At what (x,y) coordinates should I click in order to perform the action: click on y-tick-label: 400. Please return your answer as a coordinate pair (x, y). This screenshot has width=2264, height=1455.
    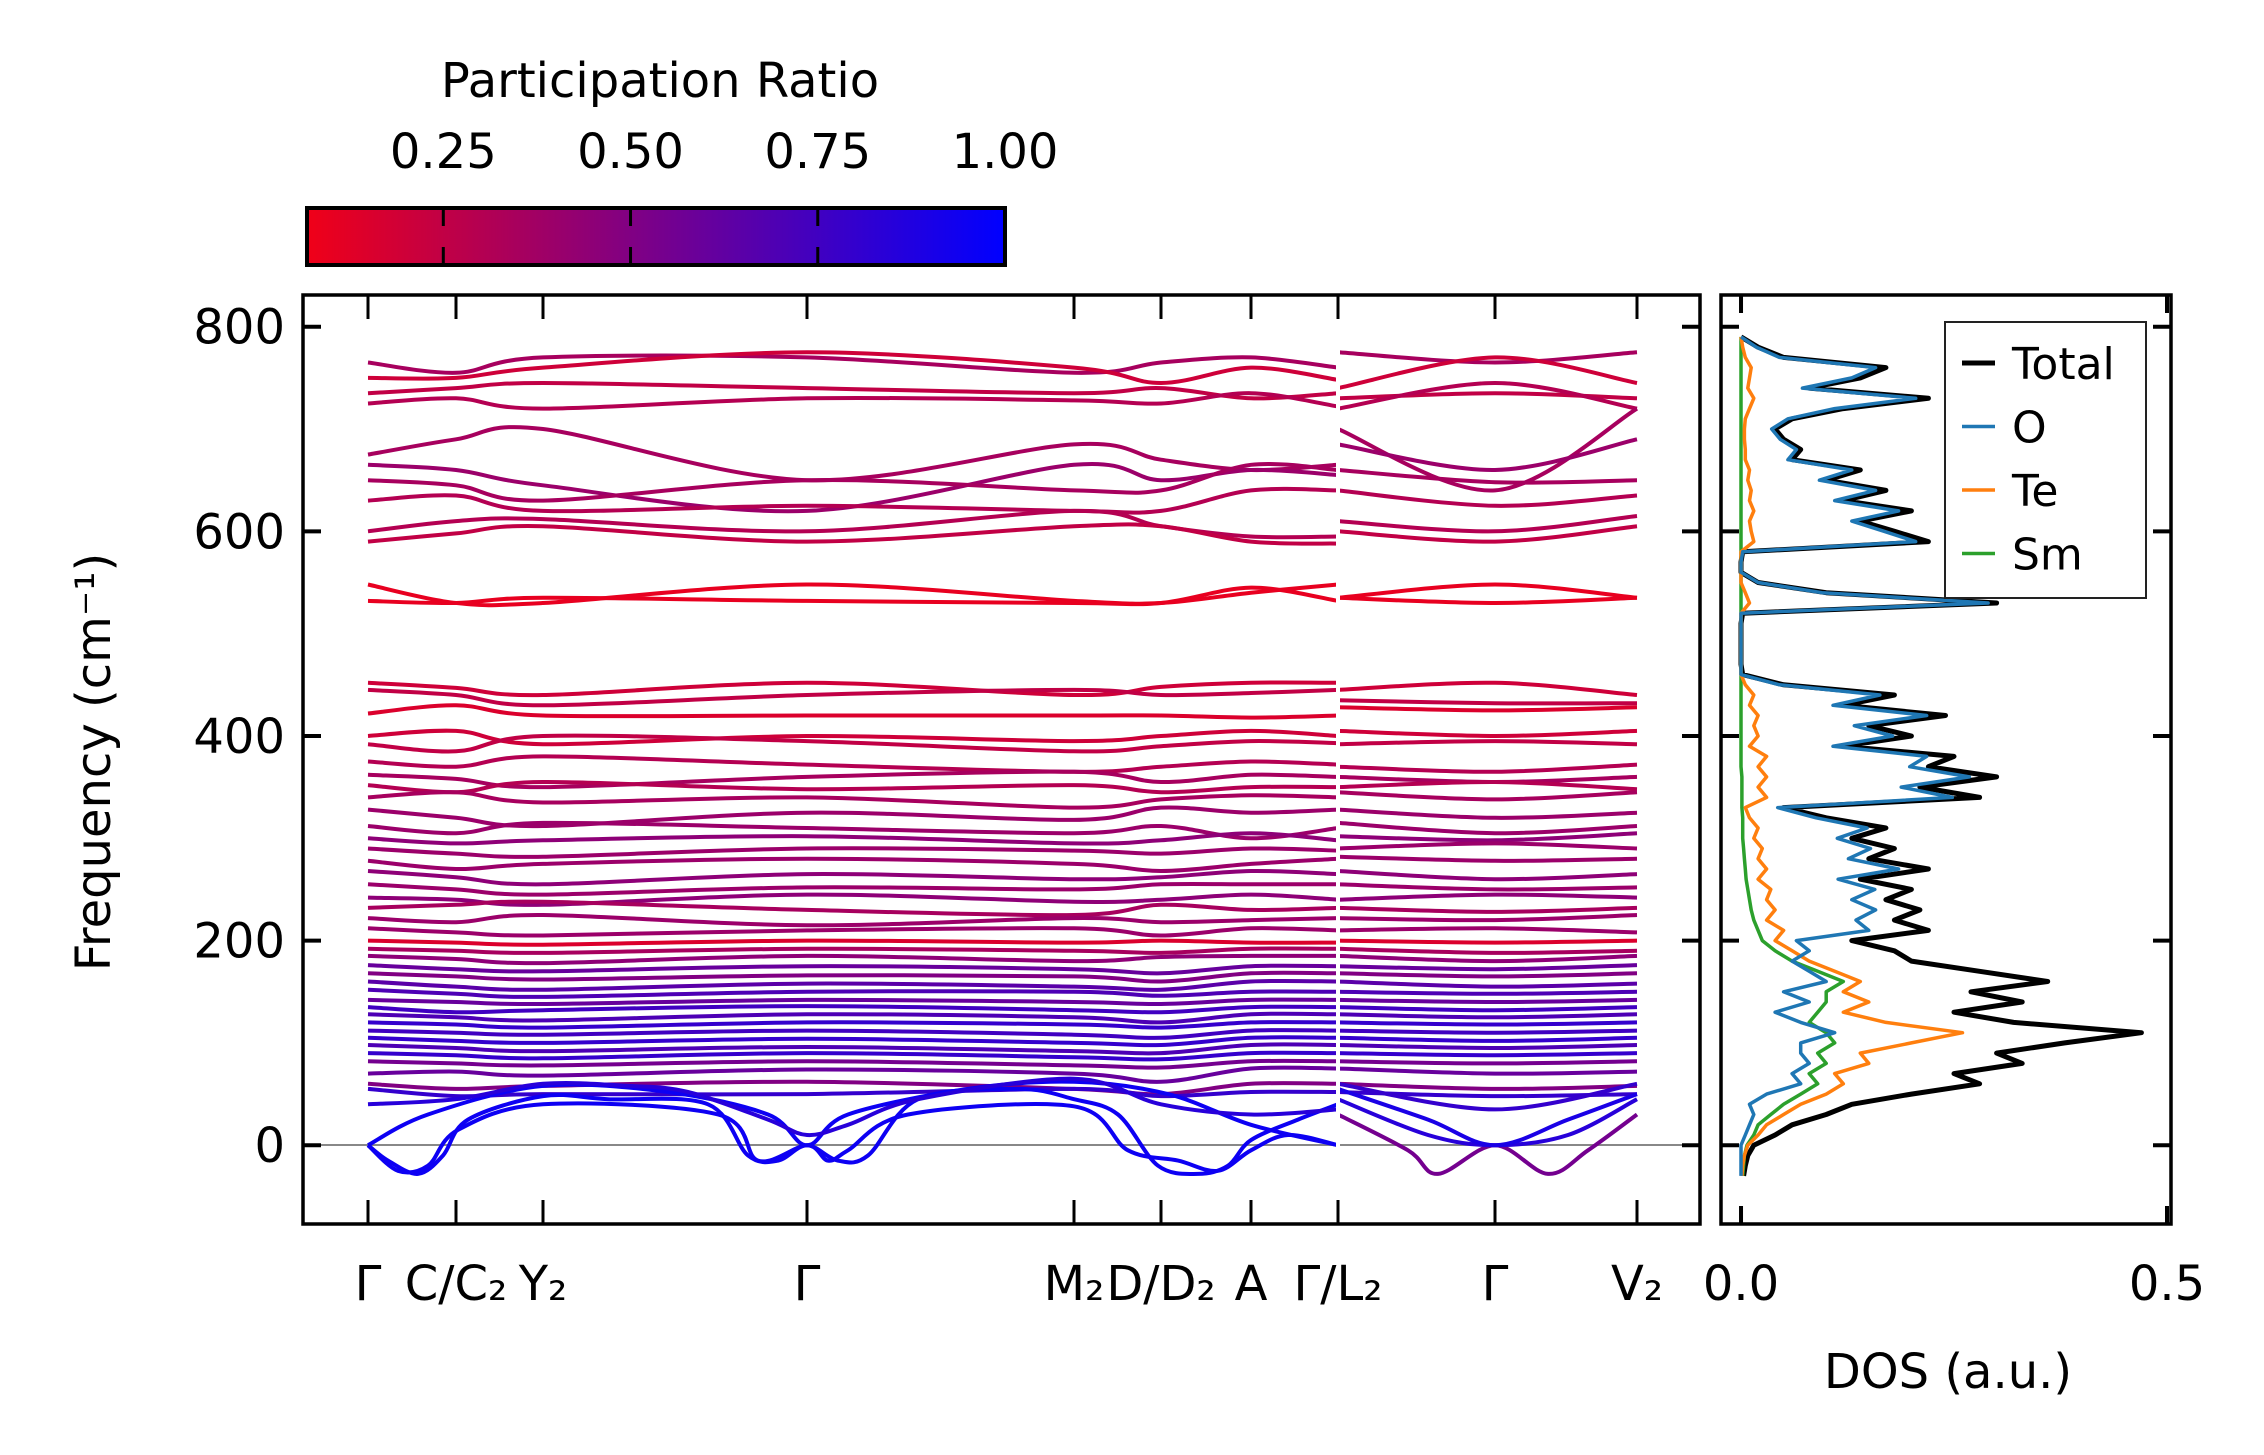
    Looking at the image, I should click on (239, 737).